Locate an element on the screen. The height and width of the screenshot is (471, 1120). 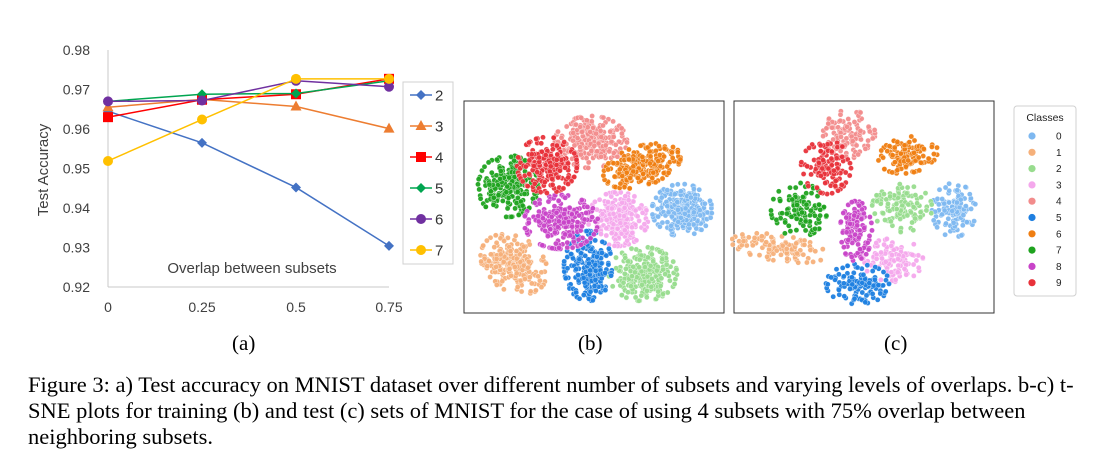
data-point is located at coordinates (202, 119).